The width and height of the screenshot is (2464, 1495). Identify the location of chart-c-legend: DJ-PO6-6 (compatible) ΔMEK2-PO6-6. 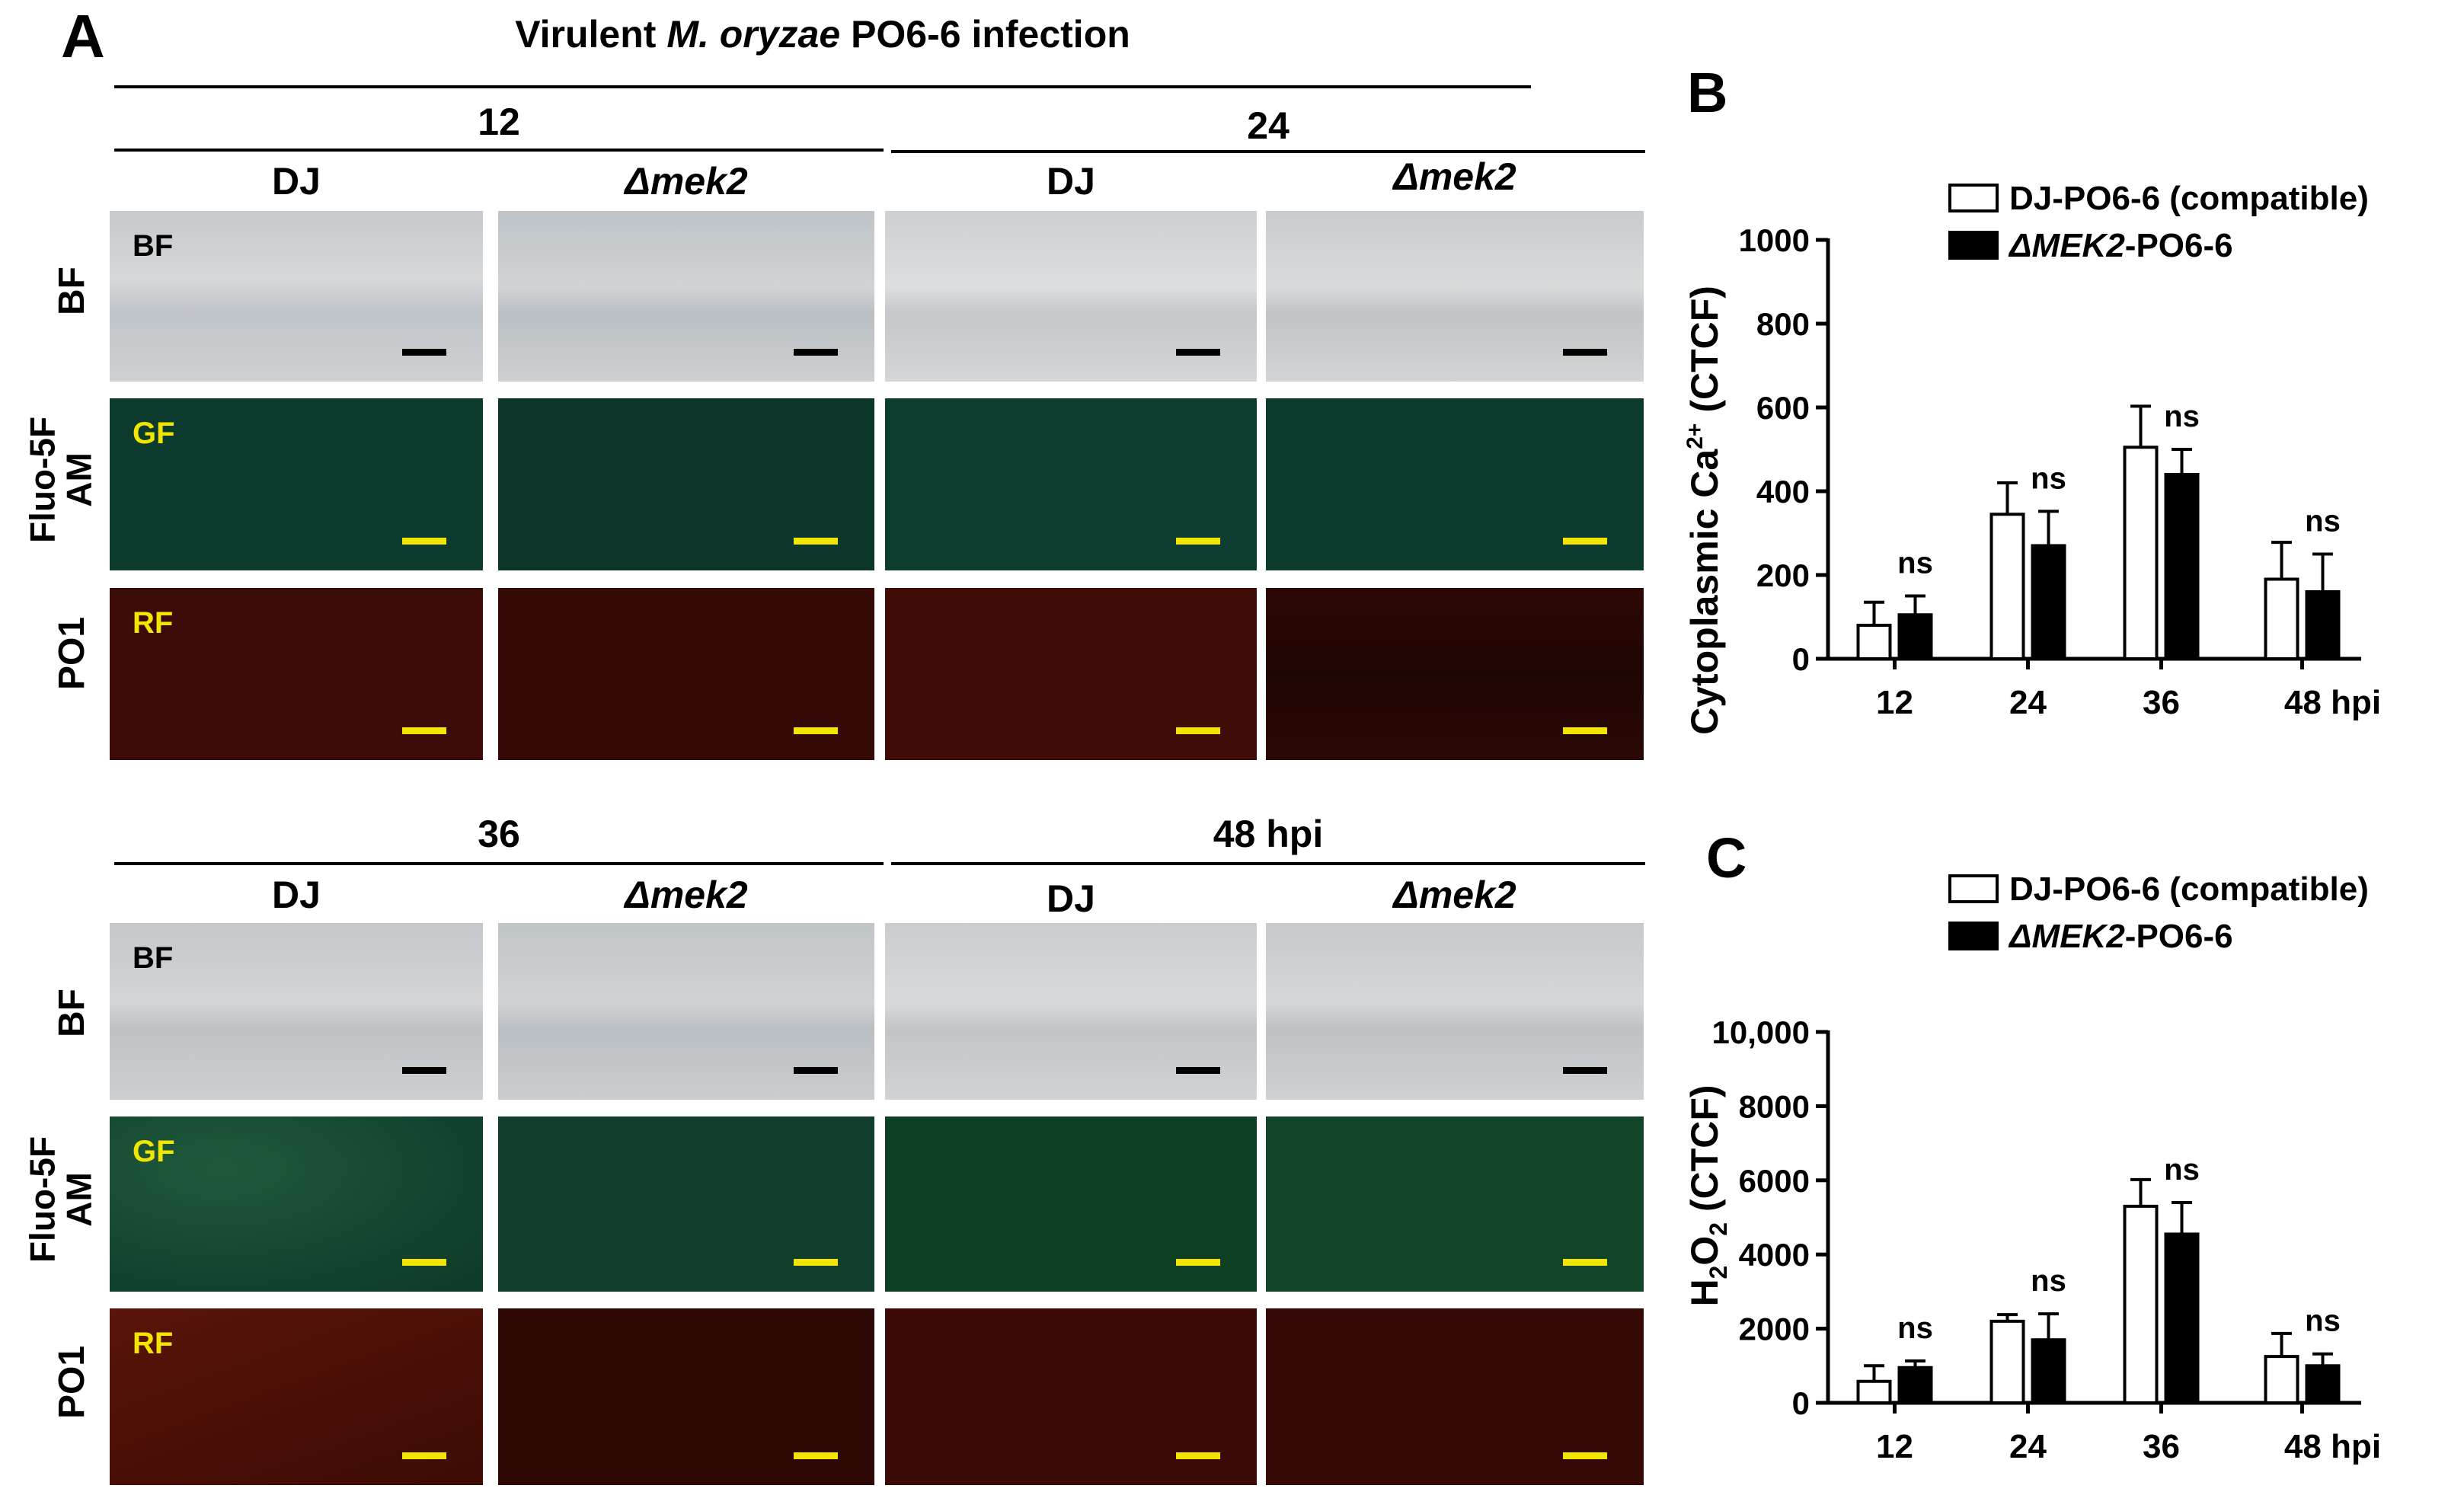
(2158, 912).